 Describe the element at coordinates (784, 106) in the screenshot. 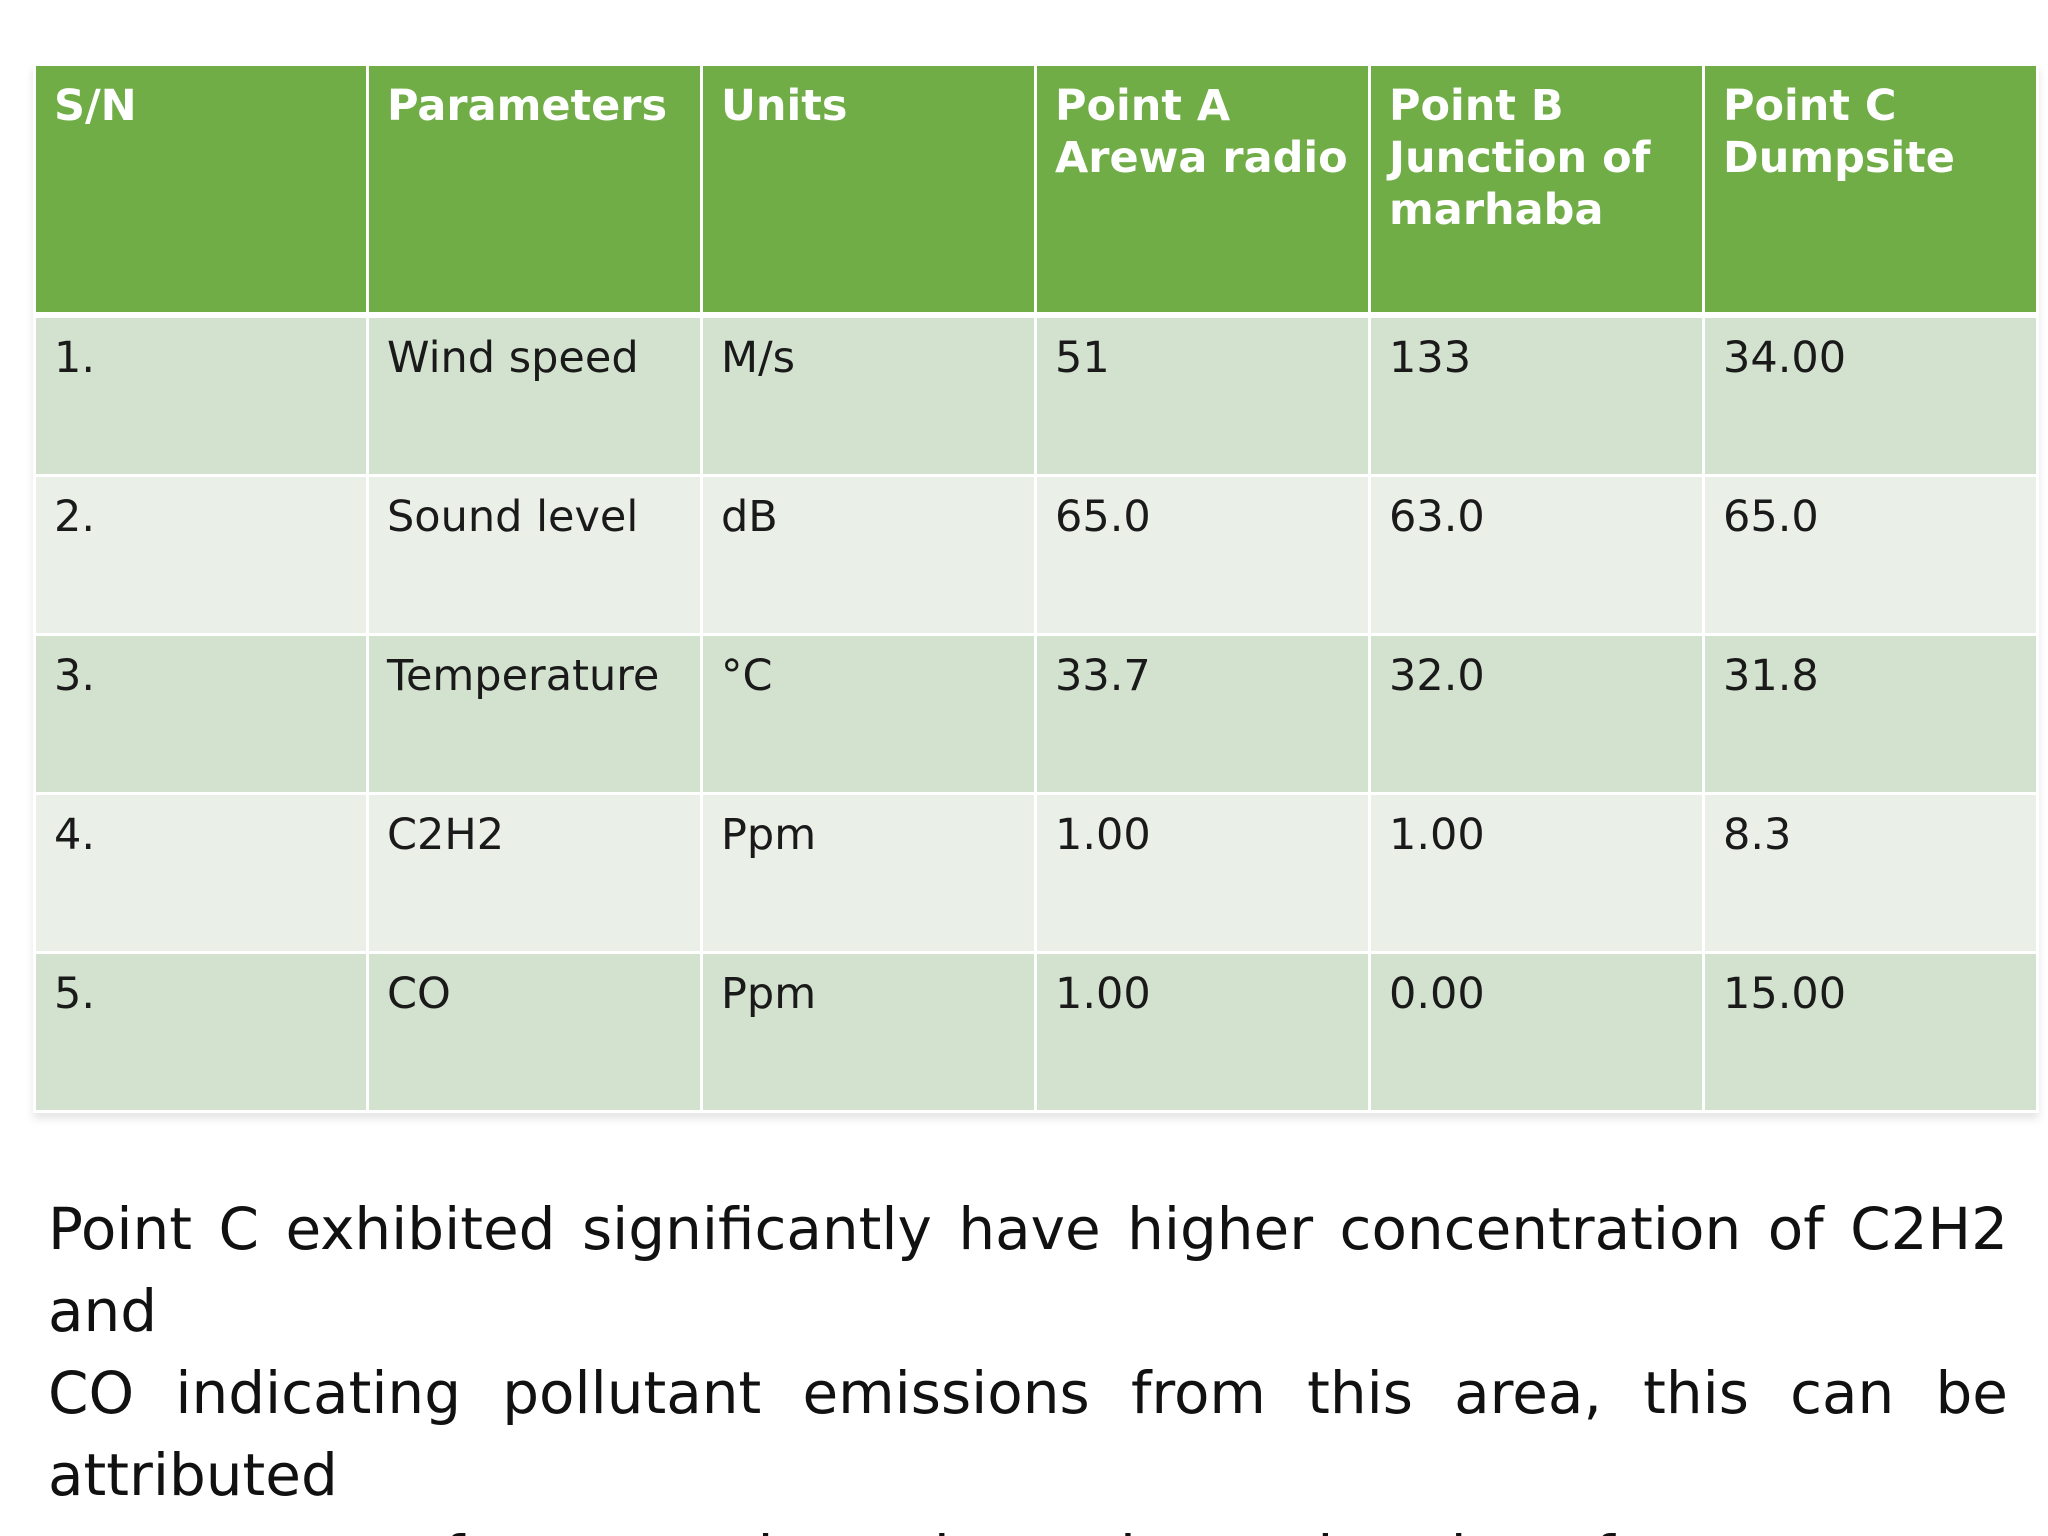

I see `header-units-label: Units` at that location.